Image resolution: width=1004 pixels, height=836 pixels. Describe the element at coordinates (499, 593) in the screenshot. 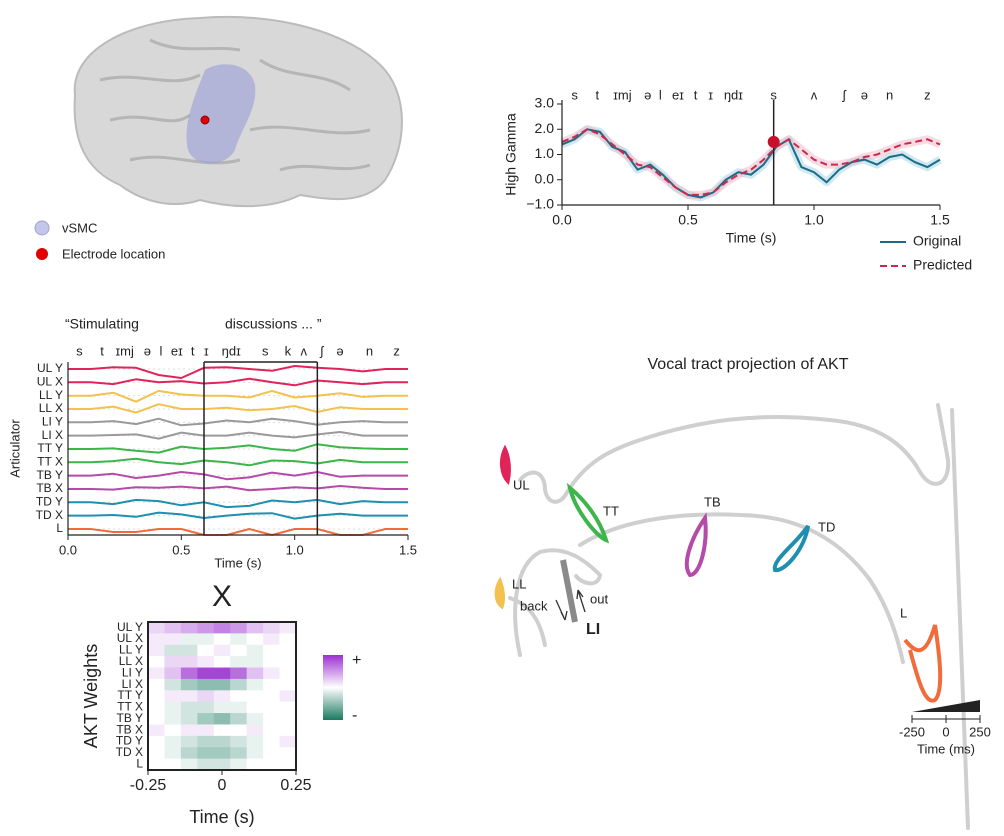

I see `ll-trajectory` at that location.